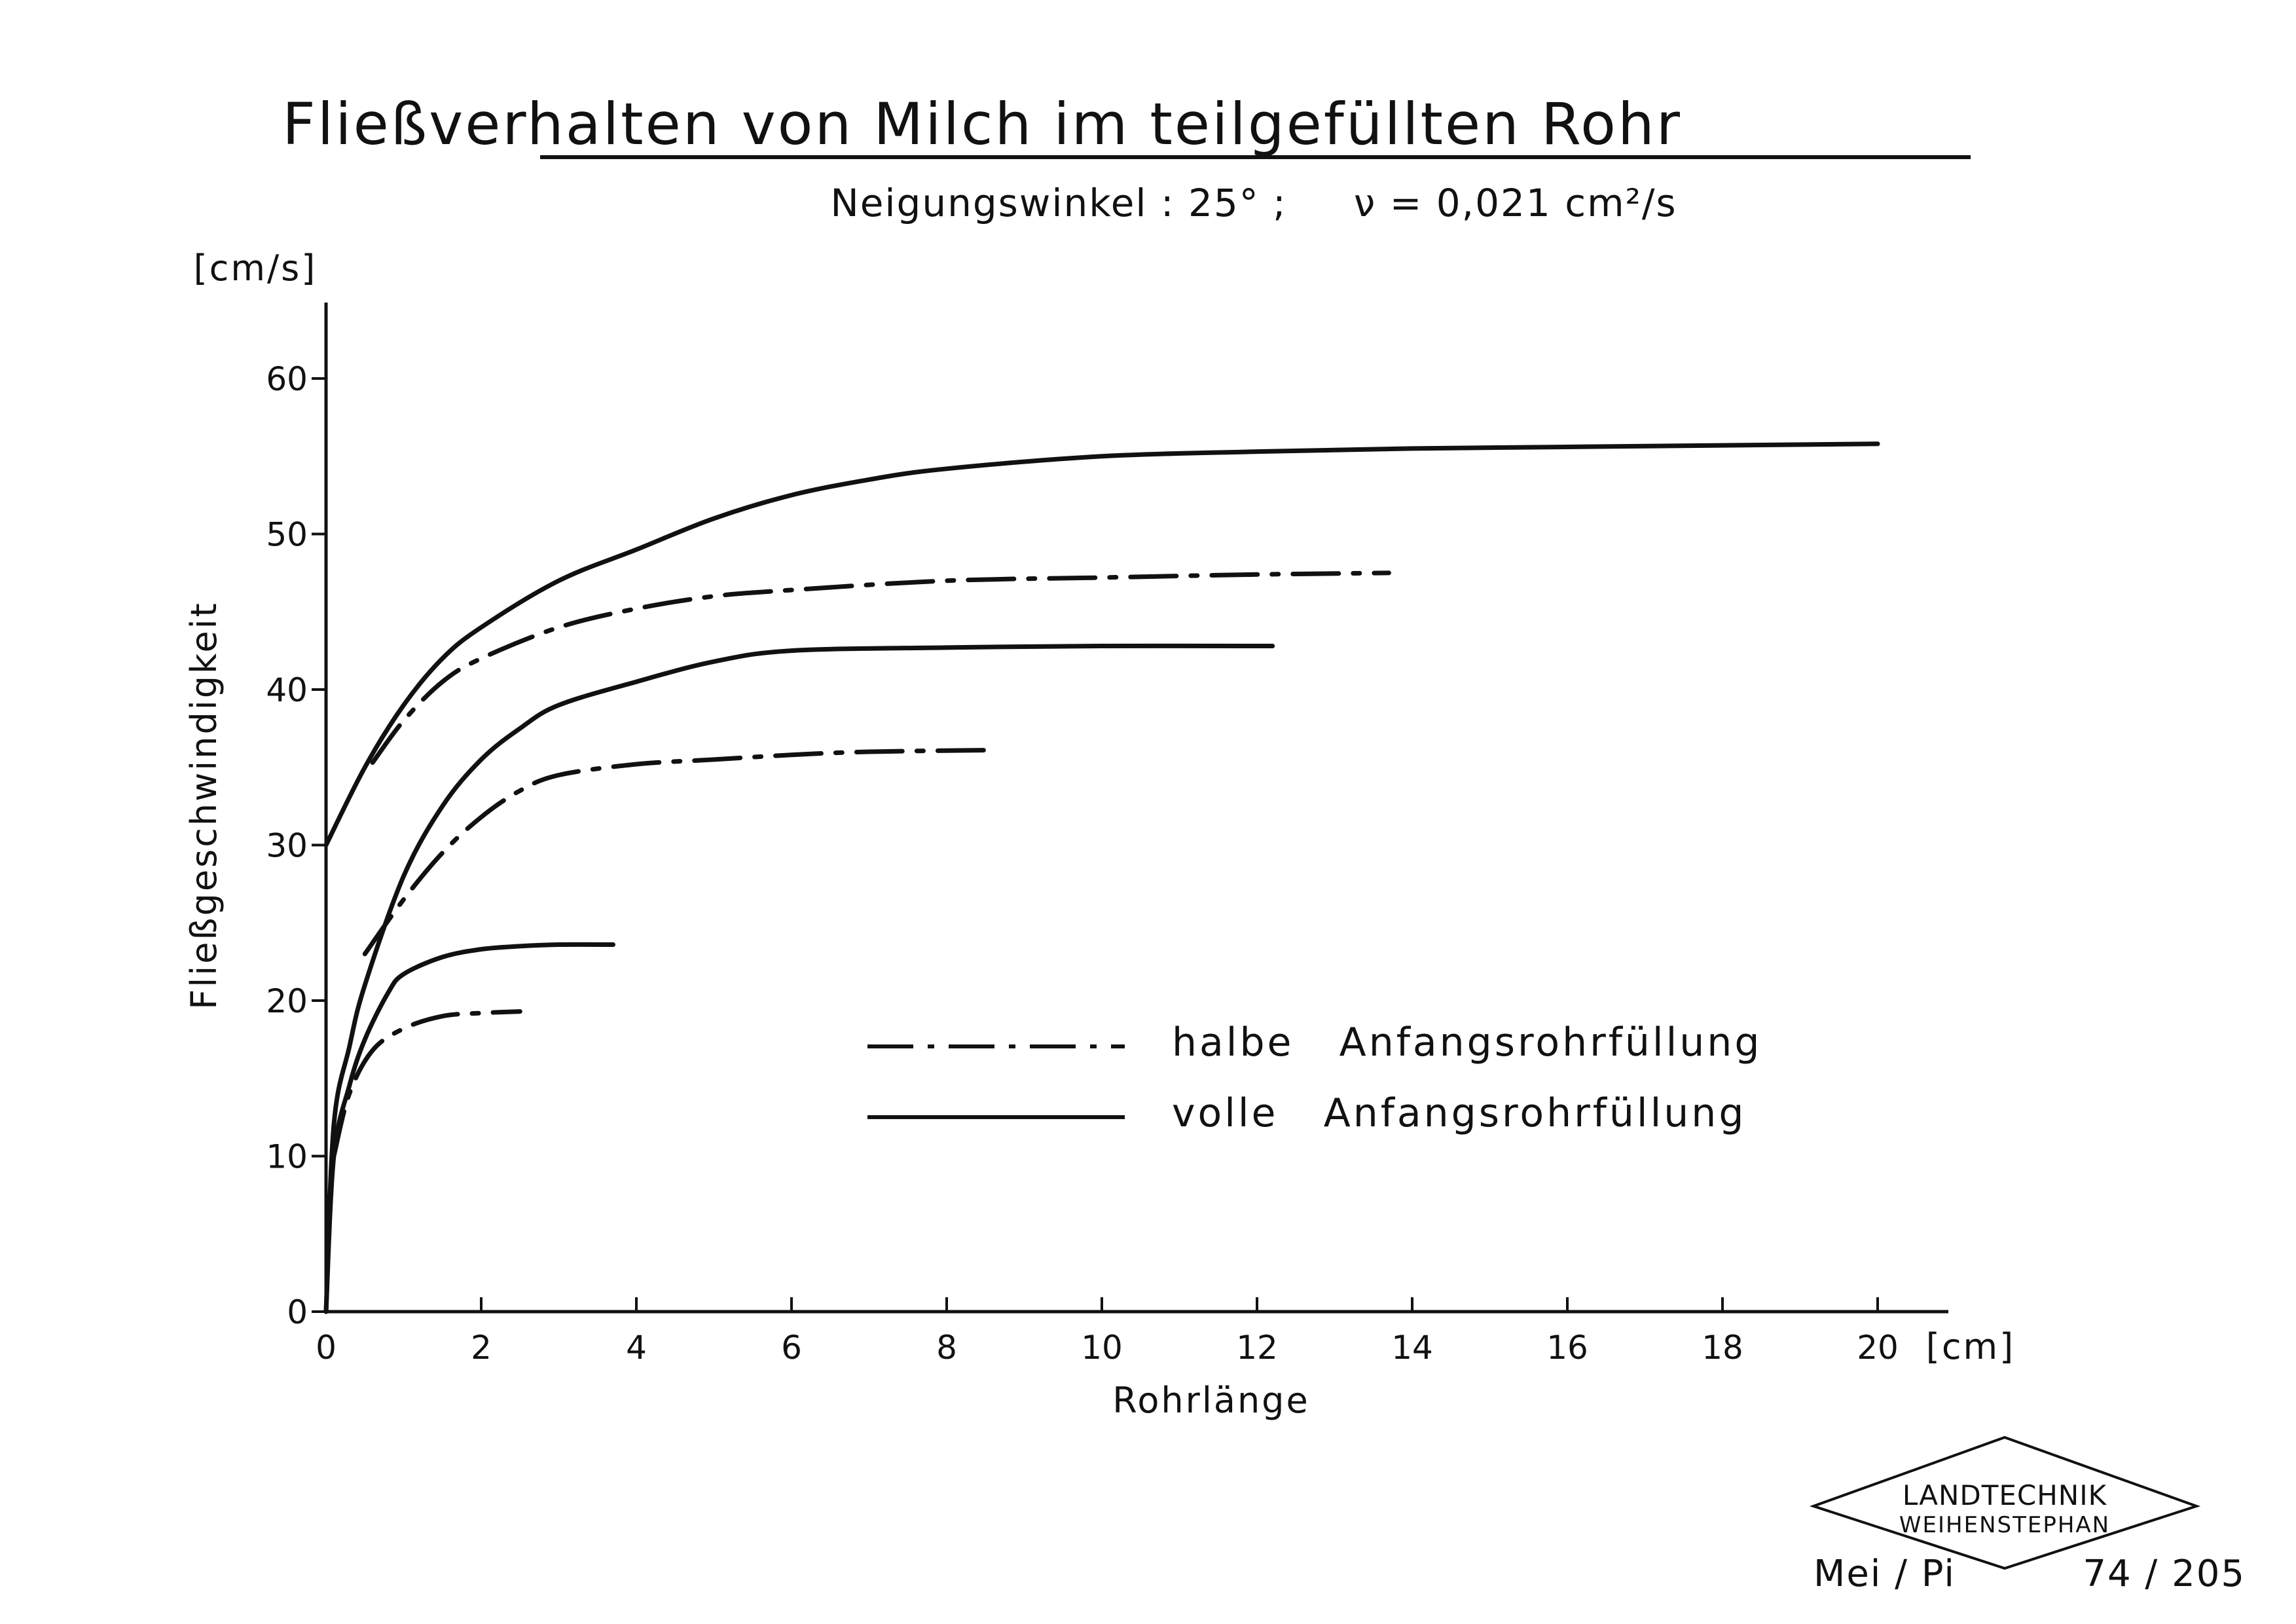 The height and width of the screenshot is (1624, 2296). I want to click on y-tick-label: 40, so click(287, 690).